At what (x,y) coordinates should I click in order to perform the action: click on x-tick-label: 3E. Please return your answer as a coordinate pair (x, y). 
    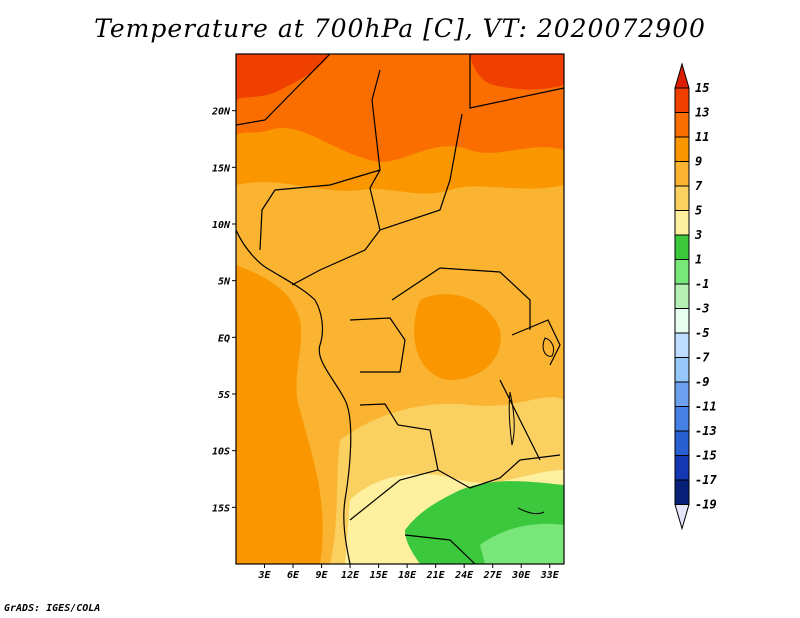
    Looking at the image, I should click on (264, 575).